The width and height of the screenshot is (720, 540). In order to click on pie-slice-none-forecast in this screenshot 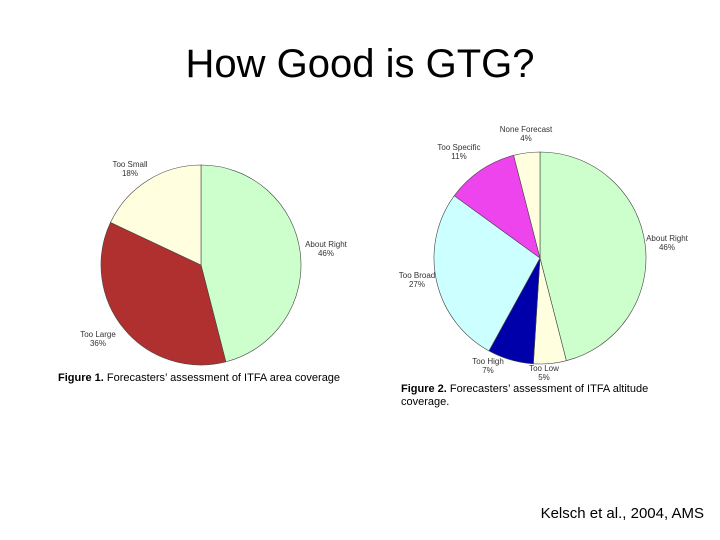, I will do `click(527, 205)`.